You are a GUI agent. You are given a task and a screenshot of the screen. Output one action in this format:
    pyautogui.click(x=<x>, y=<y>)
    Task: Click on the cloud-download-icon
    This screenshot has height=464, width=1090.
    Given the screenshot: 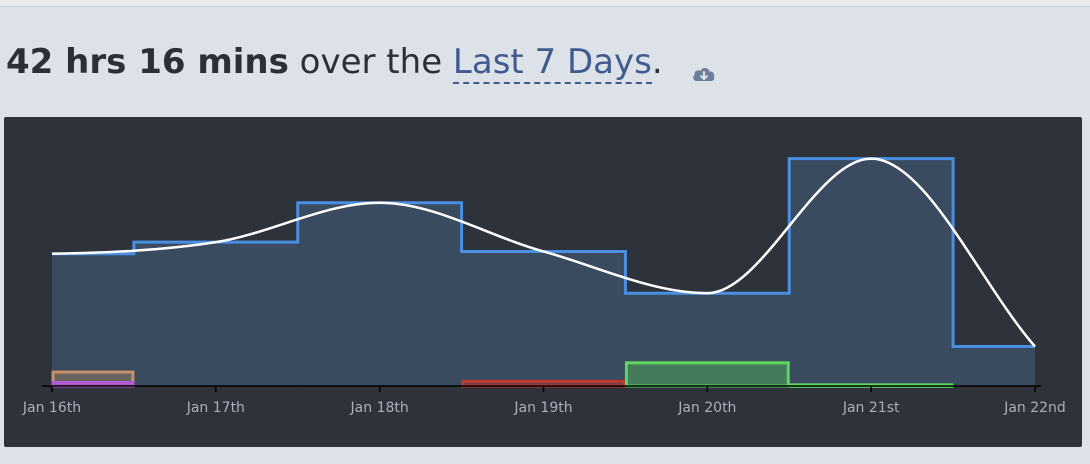 What is the action you would take?
    pyautogui.click(x=704, y=65)
    